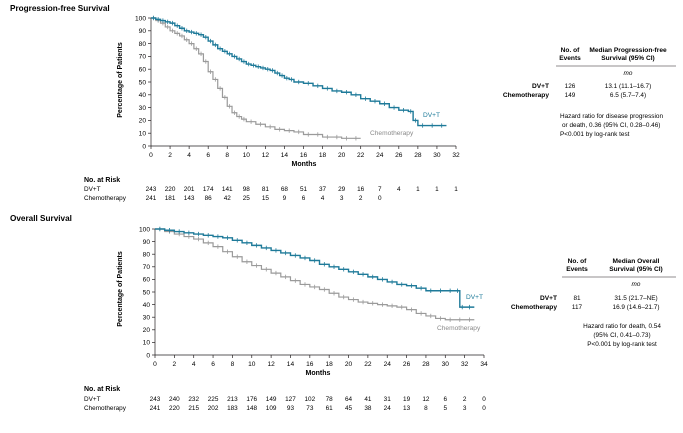 The height and width of the screenshot is (433, 683). Describe the element at coordinates (526, 95) in the screenshot. I see `pfs-row-label-chemo: Chemotherapy` at that location.